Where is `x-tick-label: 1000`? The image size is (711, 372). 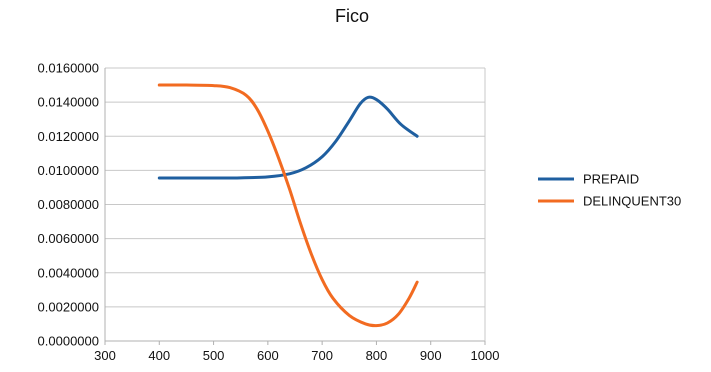
x-tick-label: 1000 is located at coordinates (485, 355).